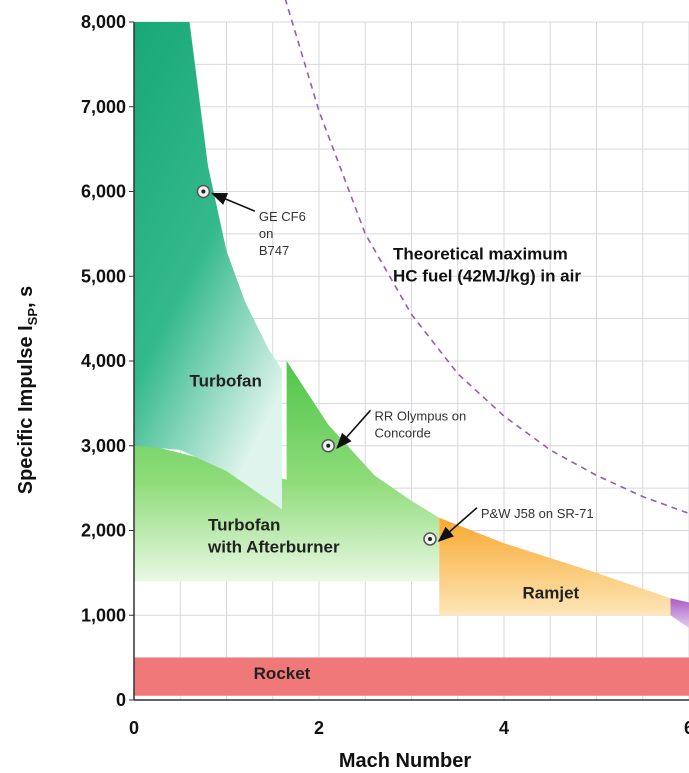 The width and height of the screenshot is (689, 773). Describe the element at coordinates (551, 592) in the screenshot. I see `region-label-ramjet: Ramjet` at that location.